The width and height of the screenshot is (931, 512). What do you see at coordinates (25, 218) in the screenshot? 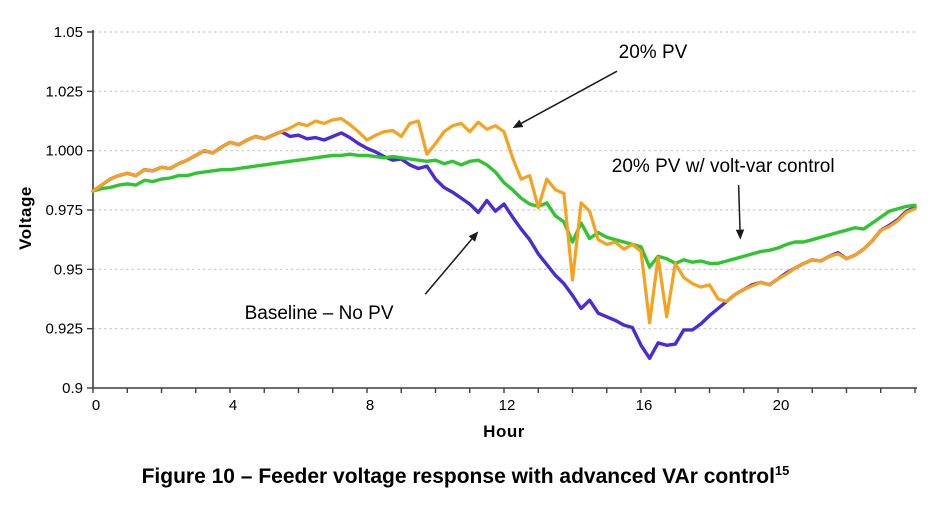
I see `y-axis-title: Voltage` at bounding box center [25, 218].